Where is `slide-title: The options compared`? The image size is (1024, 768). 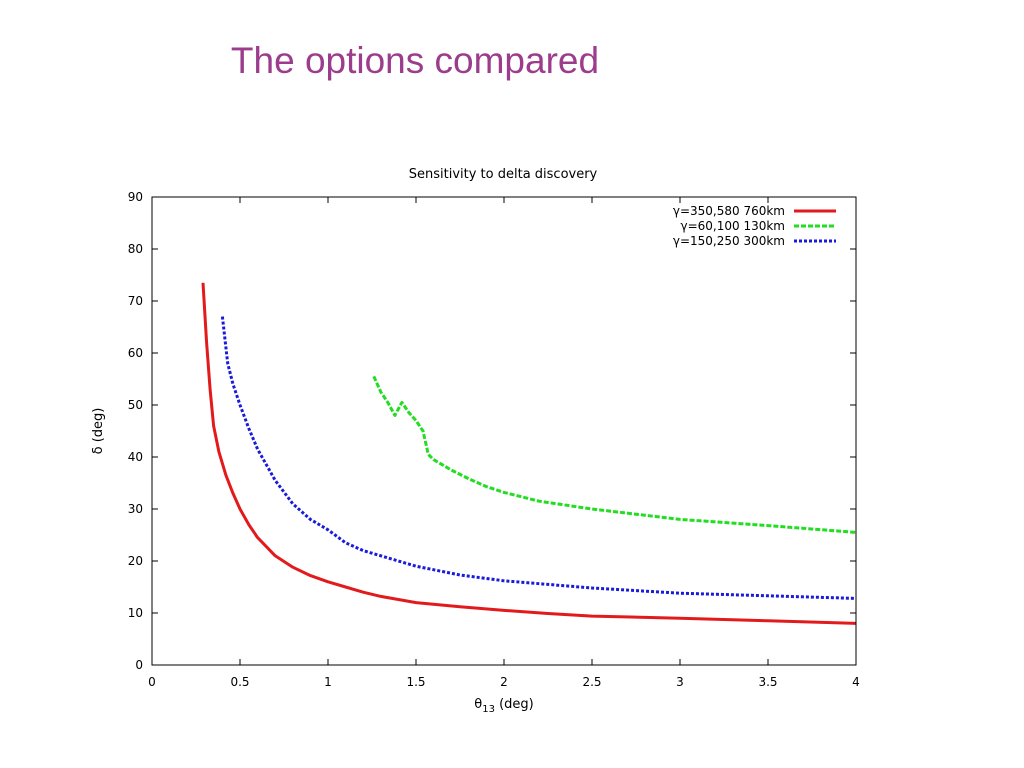 slide-title: The options compared is located at coordinates (415, 60).